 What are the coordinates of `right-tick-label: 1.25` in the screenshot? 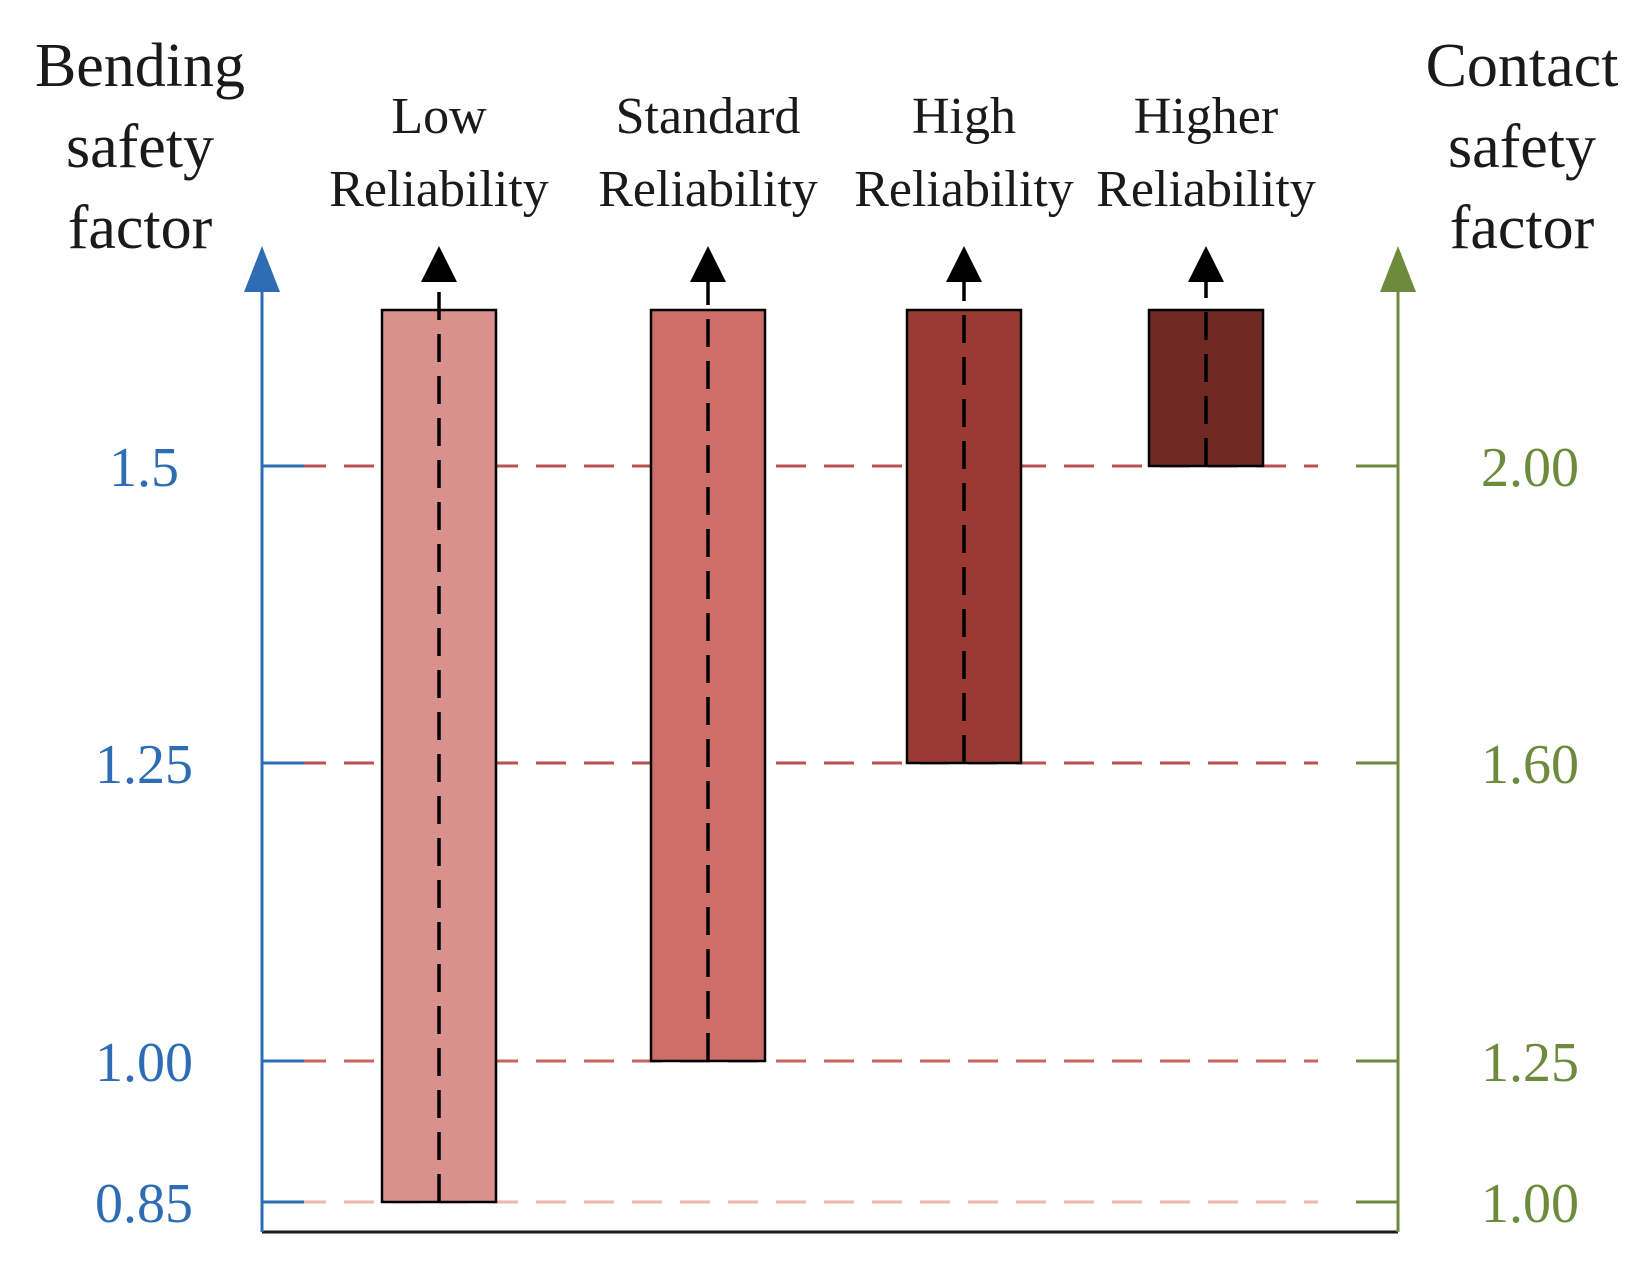 It's located at (1530, 1063).